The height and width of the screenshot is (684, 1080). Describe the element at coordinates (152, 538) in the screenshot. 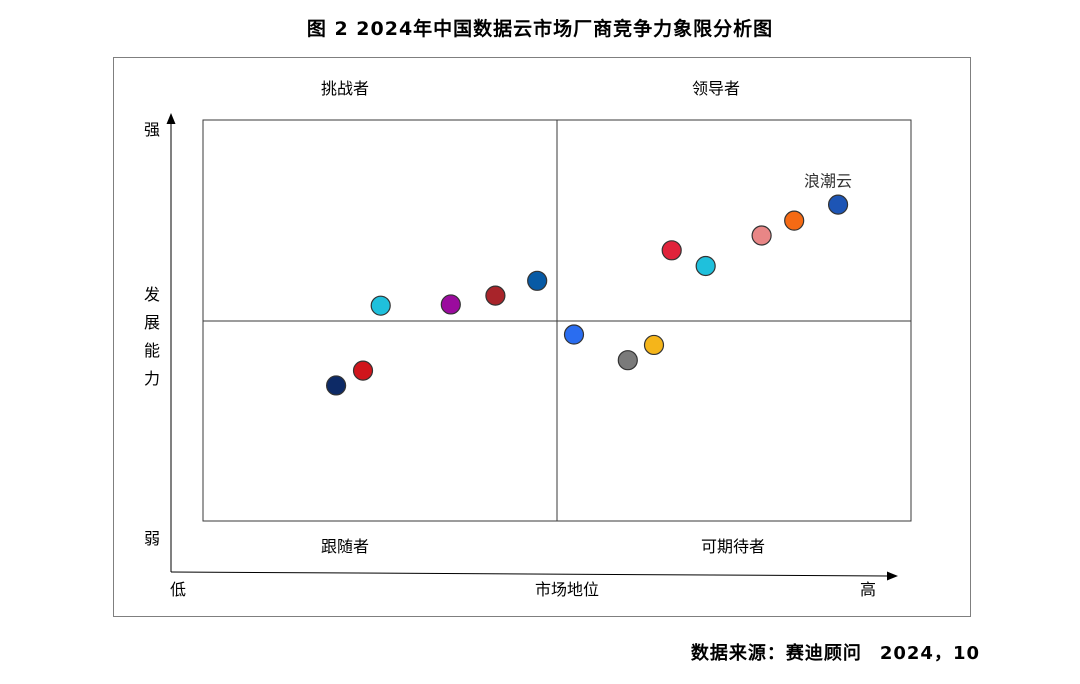

I see `y-axis-low-label: 弱` at that location.